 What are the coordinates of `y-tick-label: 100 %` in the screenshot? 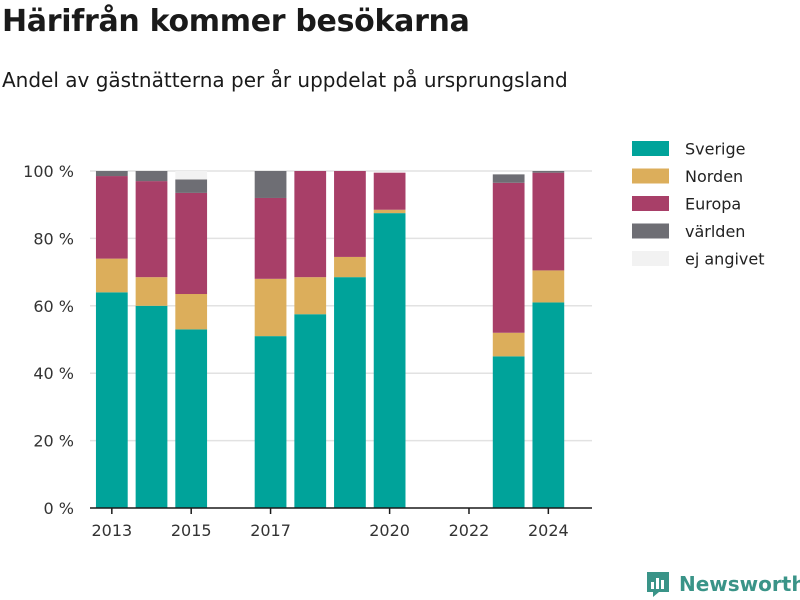 It's located at (48, 171).